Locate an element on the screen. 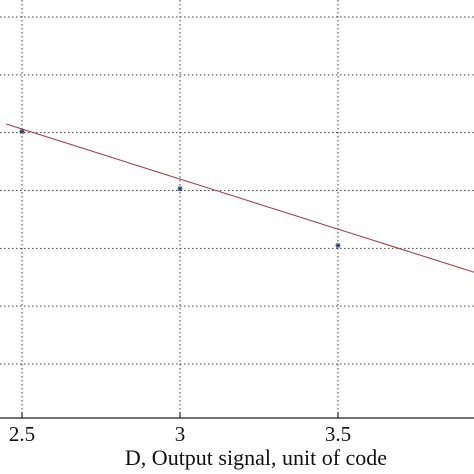  x-tick-label: 3.5 is located at coordinates (338, 434).